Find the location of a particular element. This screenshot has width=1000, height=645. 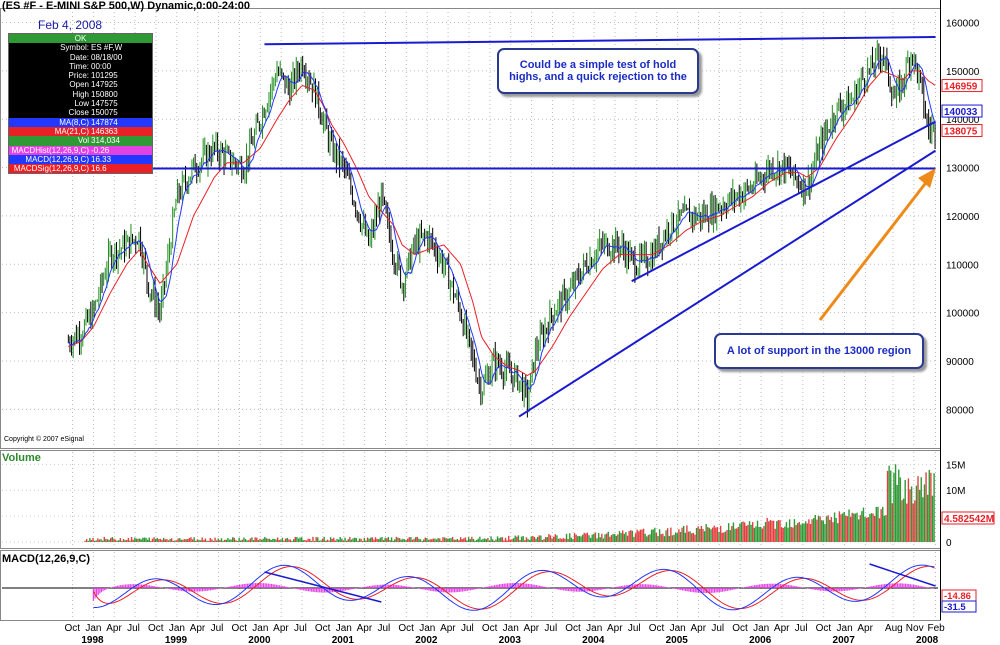

macd-last-box is located at coordinates (959, 606).